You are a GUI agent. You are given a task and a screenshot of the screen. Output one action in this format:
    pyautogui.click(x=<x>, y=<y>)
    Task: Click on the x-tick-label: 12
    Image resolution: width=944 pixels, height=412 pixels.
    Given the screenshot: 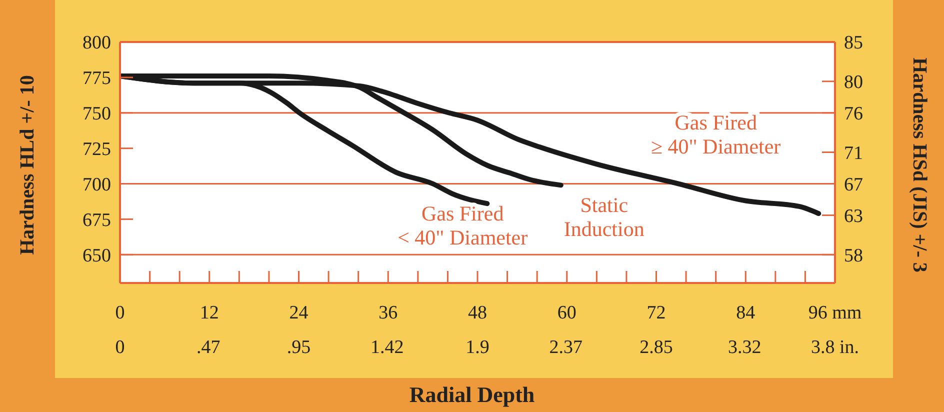 What is the action you would take?
    pyautogui.click(x=209, y=313)
    